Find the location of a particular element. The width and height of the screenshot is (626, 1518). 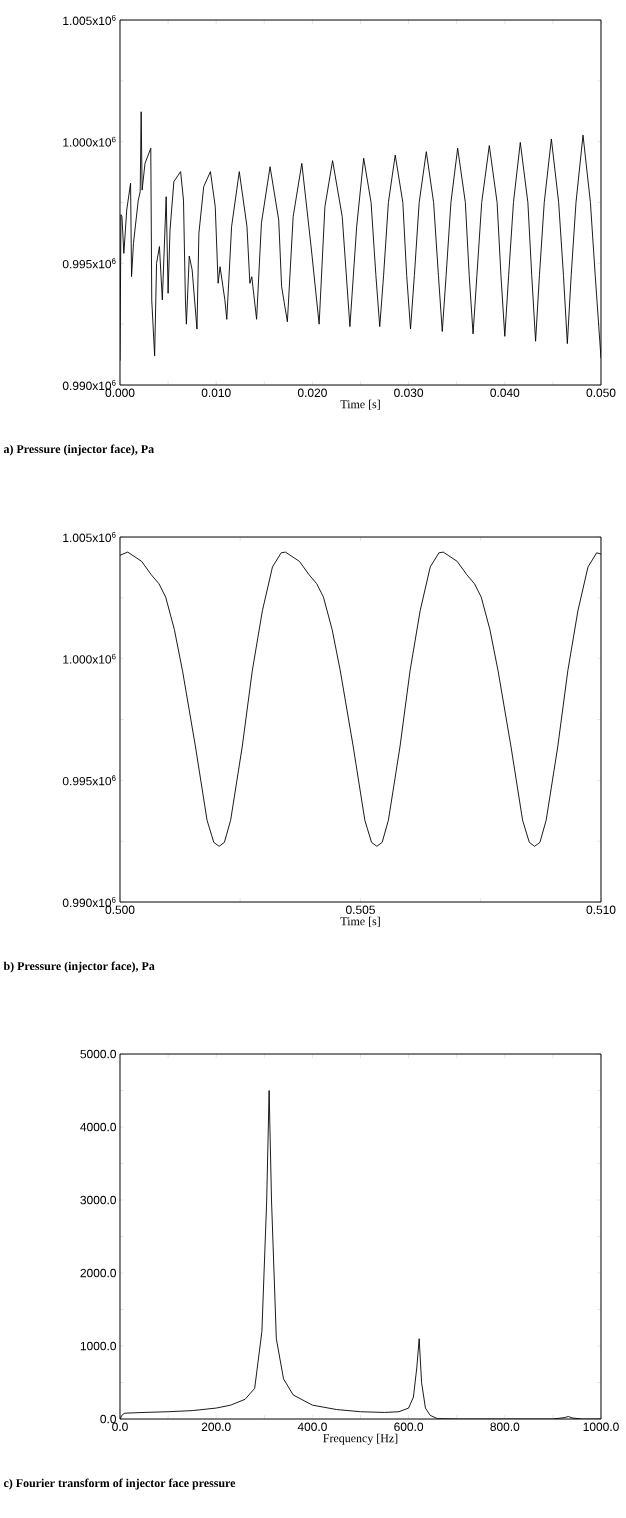

y-tick-label: 3000.0 is located at coordinates (98, 1200).